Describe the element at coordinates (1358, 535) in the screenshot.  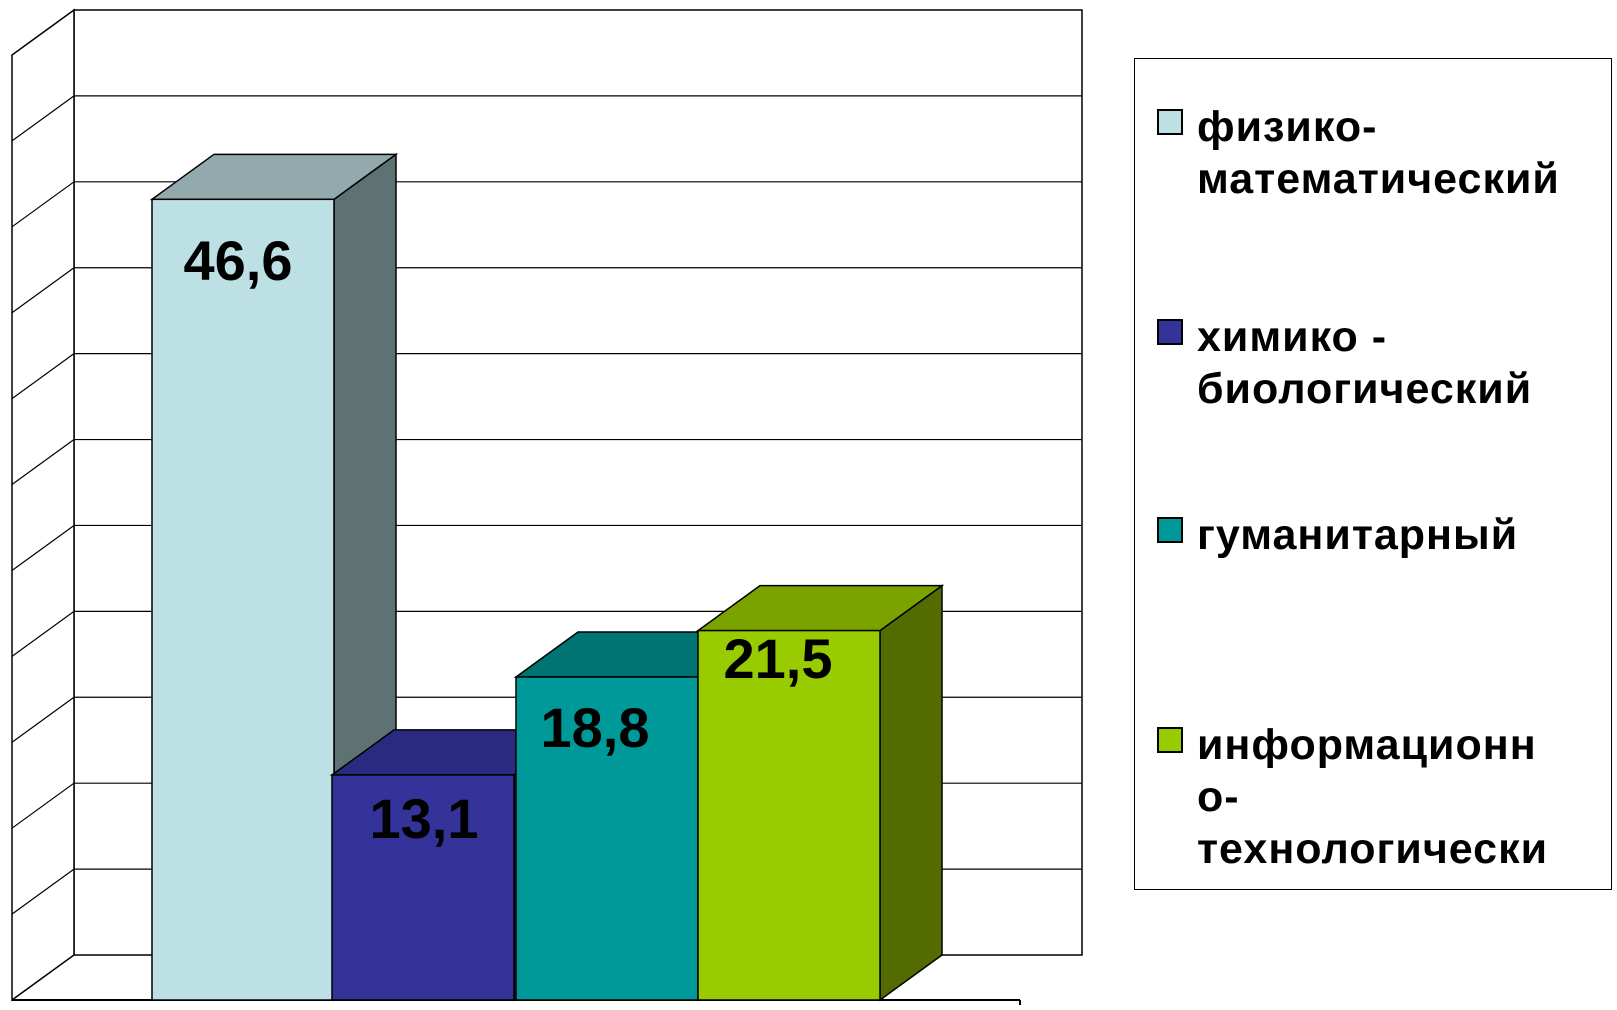
I see `legend-label: гуманитарный` at that location.